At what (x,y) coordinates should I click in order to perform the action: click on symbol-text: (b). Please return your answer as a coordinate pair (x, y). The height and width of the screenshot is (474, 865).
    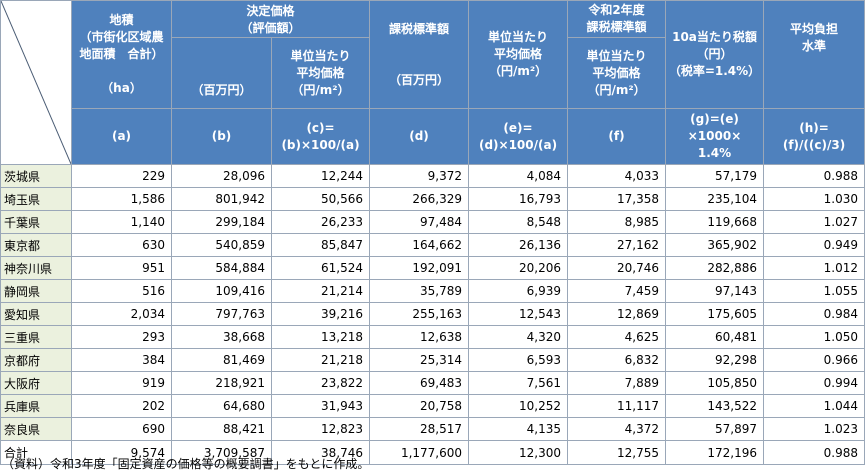
    Looking at the image, I should click on (221, 136).